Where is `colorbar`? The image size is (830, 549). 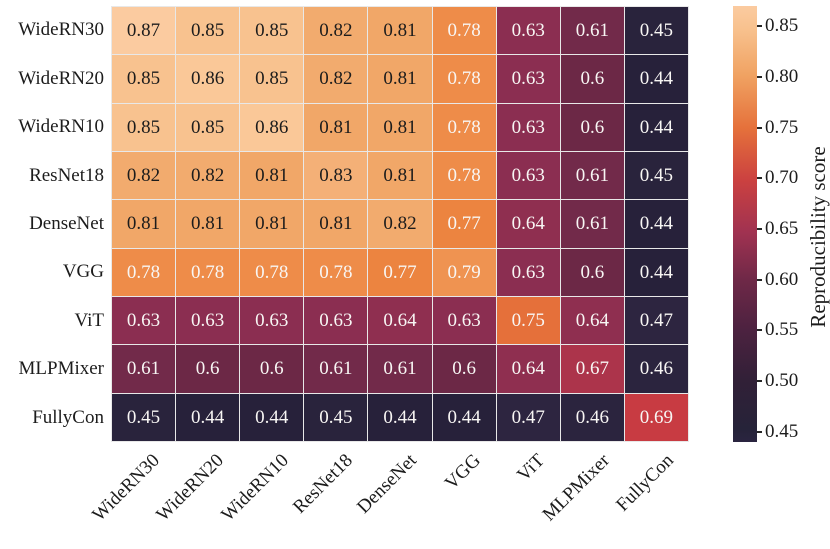 colorbar is located at coordinates (745, 224).